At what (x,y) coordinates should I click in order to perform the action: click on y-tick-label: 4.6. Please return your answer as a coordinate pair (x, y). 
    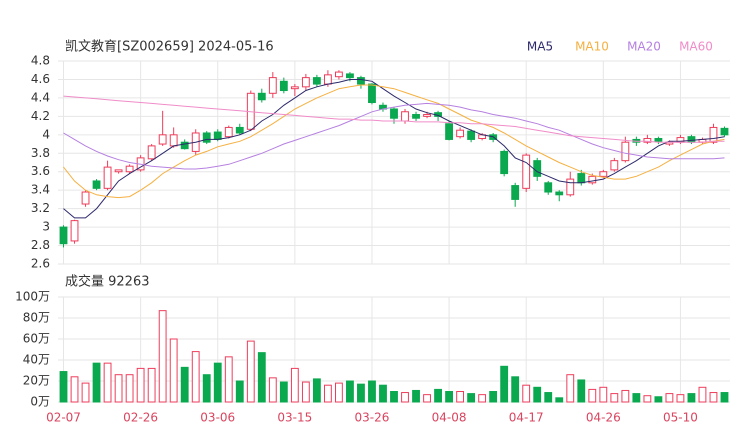
    Looking at the image, I should click on (40, 79).